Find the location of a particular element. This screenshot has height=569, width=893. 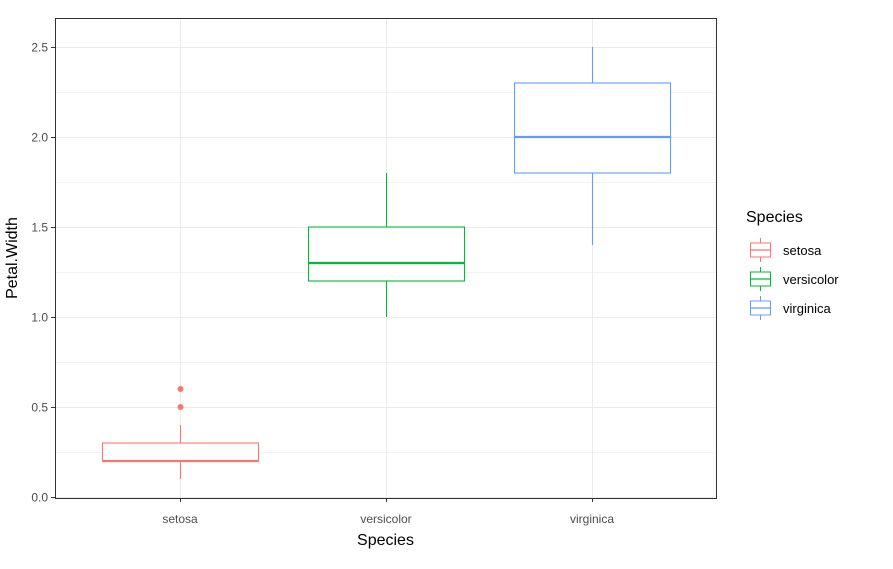

legend-item-setosa: setosa is located at coordinates (786, 250).